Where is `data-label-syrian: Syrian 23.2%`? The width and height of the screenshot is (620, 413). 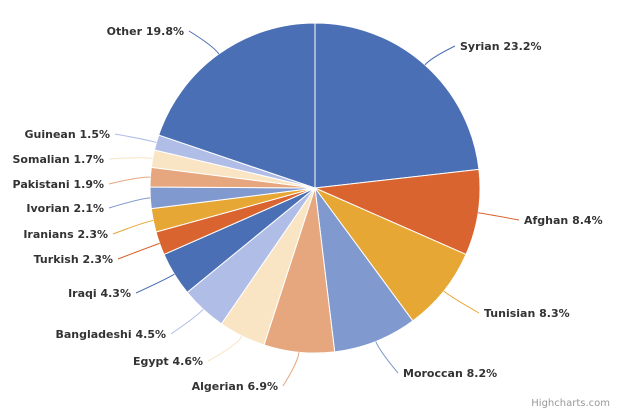 data-label-syrian: Syrian 23.2% is located at coordinates (501, 46).